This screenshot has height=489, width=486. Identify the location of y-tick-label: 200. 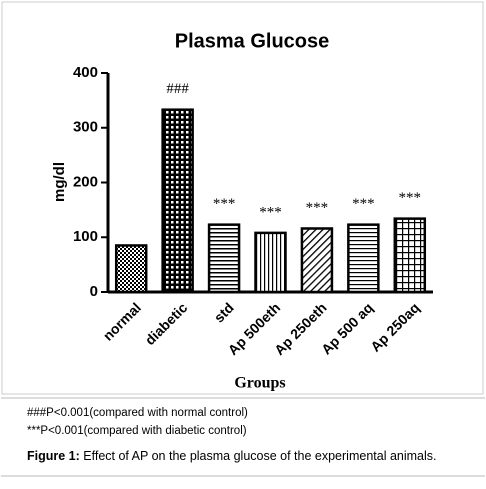
(85, 181).